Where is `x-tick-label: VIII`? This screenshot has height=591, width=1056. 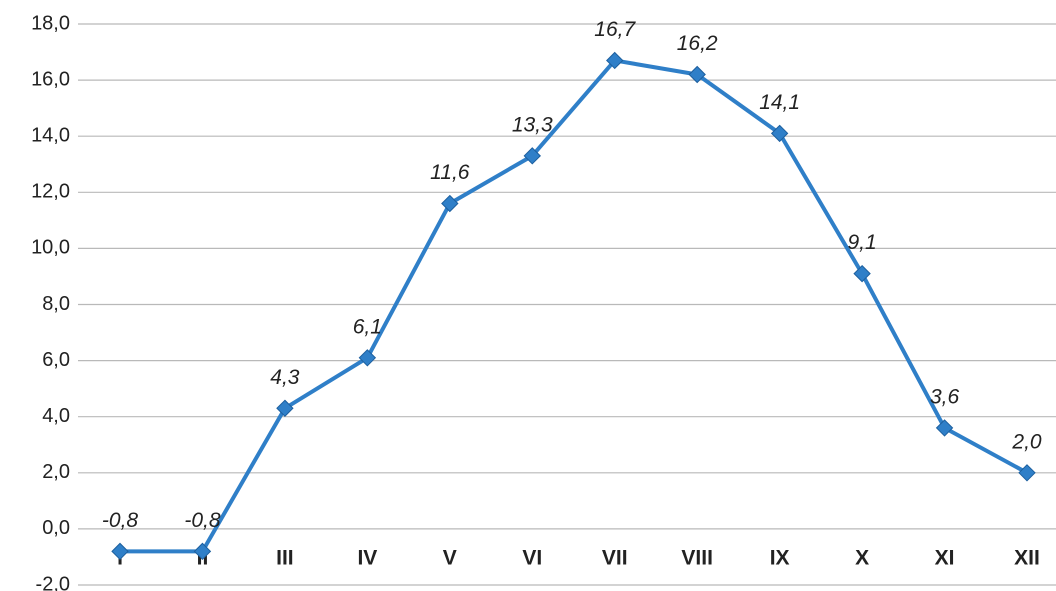
x-tick-label: VIII is located at coordinates (697, 557).